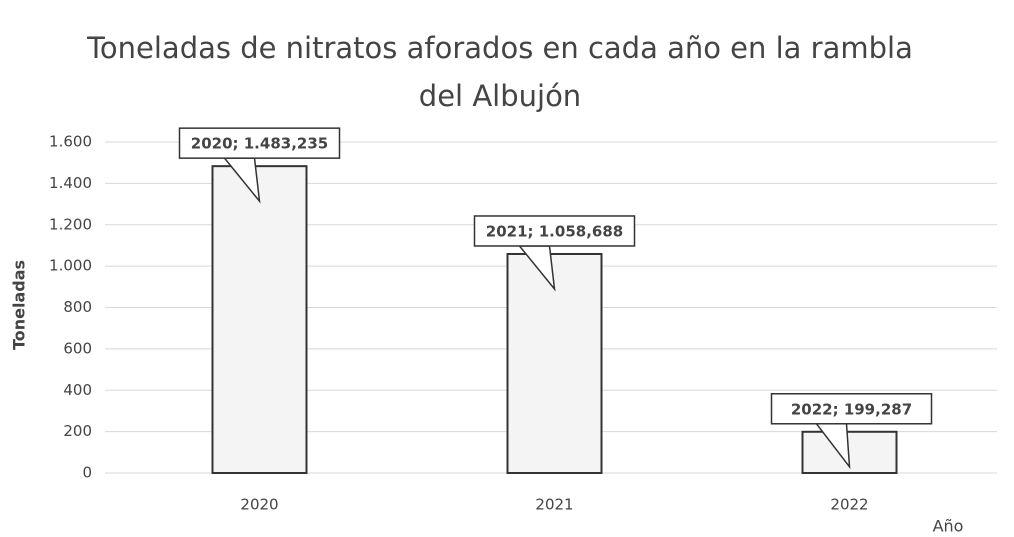 This screenshot has width=1014, height=537. What do you see at coordinates (77, 431) in the screenshot?
I see `y-tick-label: 200` at bounding box center [77, 431].